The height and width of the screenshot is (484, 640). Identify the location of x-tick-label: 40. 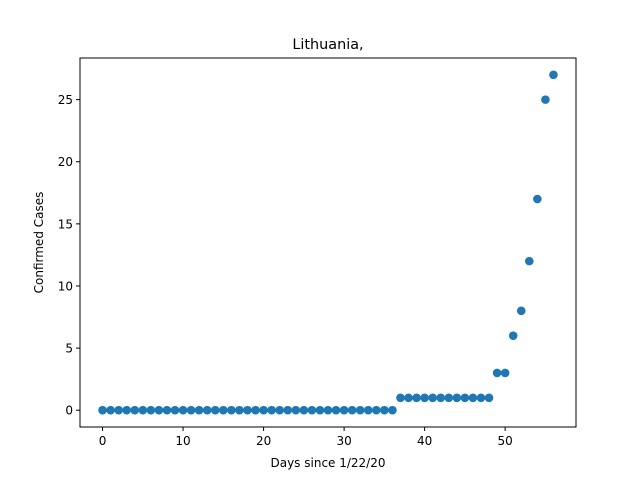
(424, 441).